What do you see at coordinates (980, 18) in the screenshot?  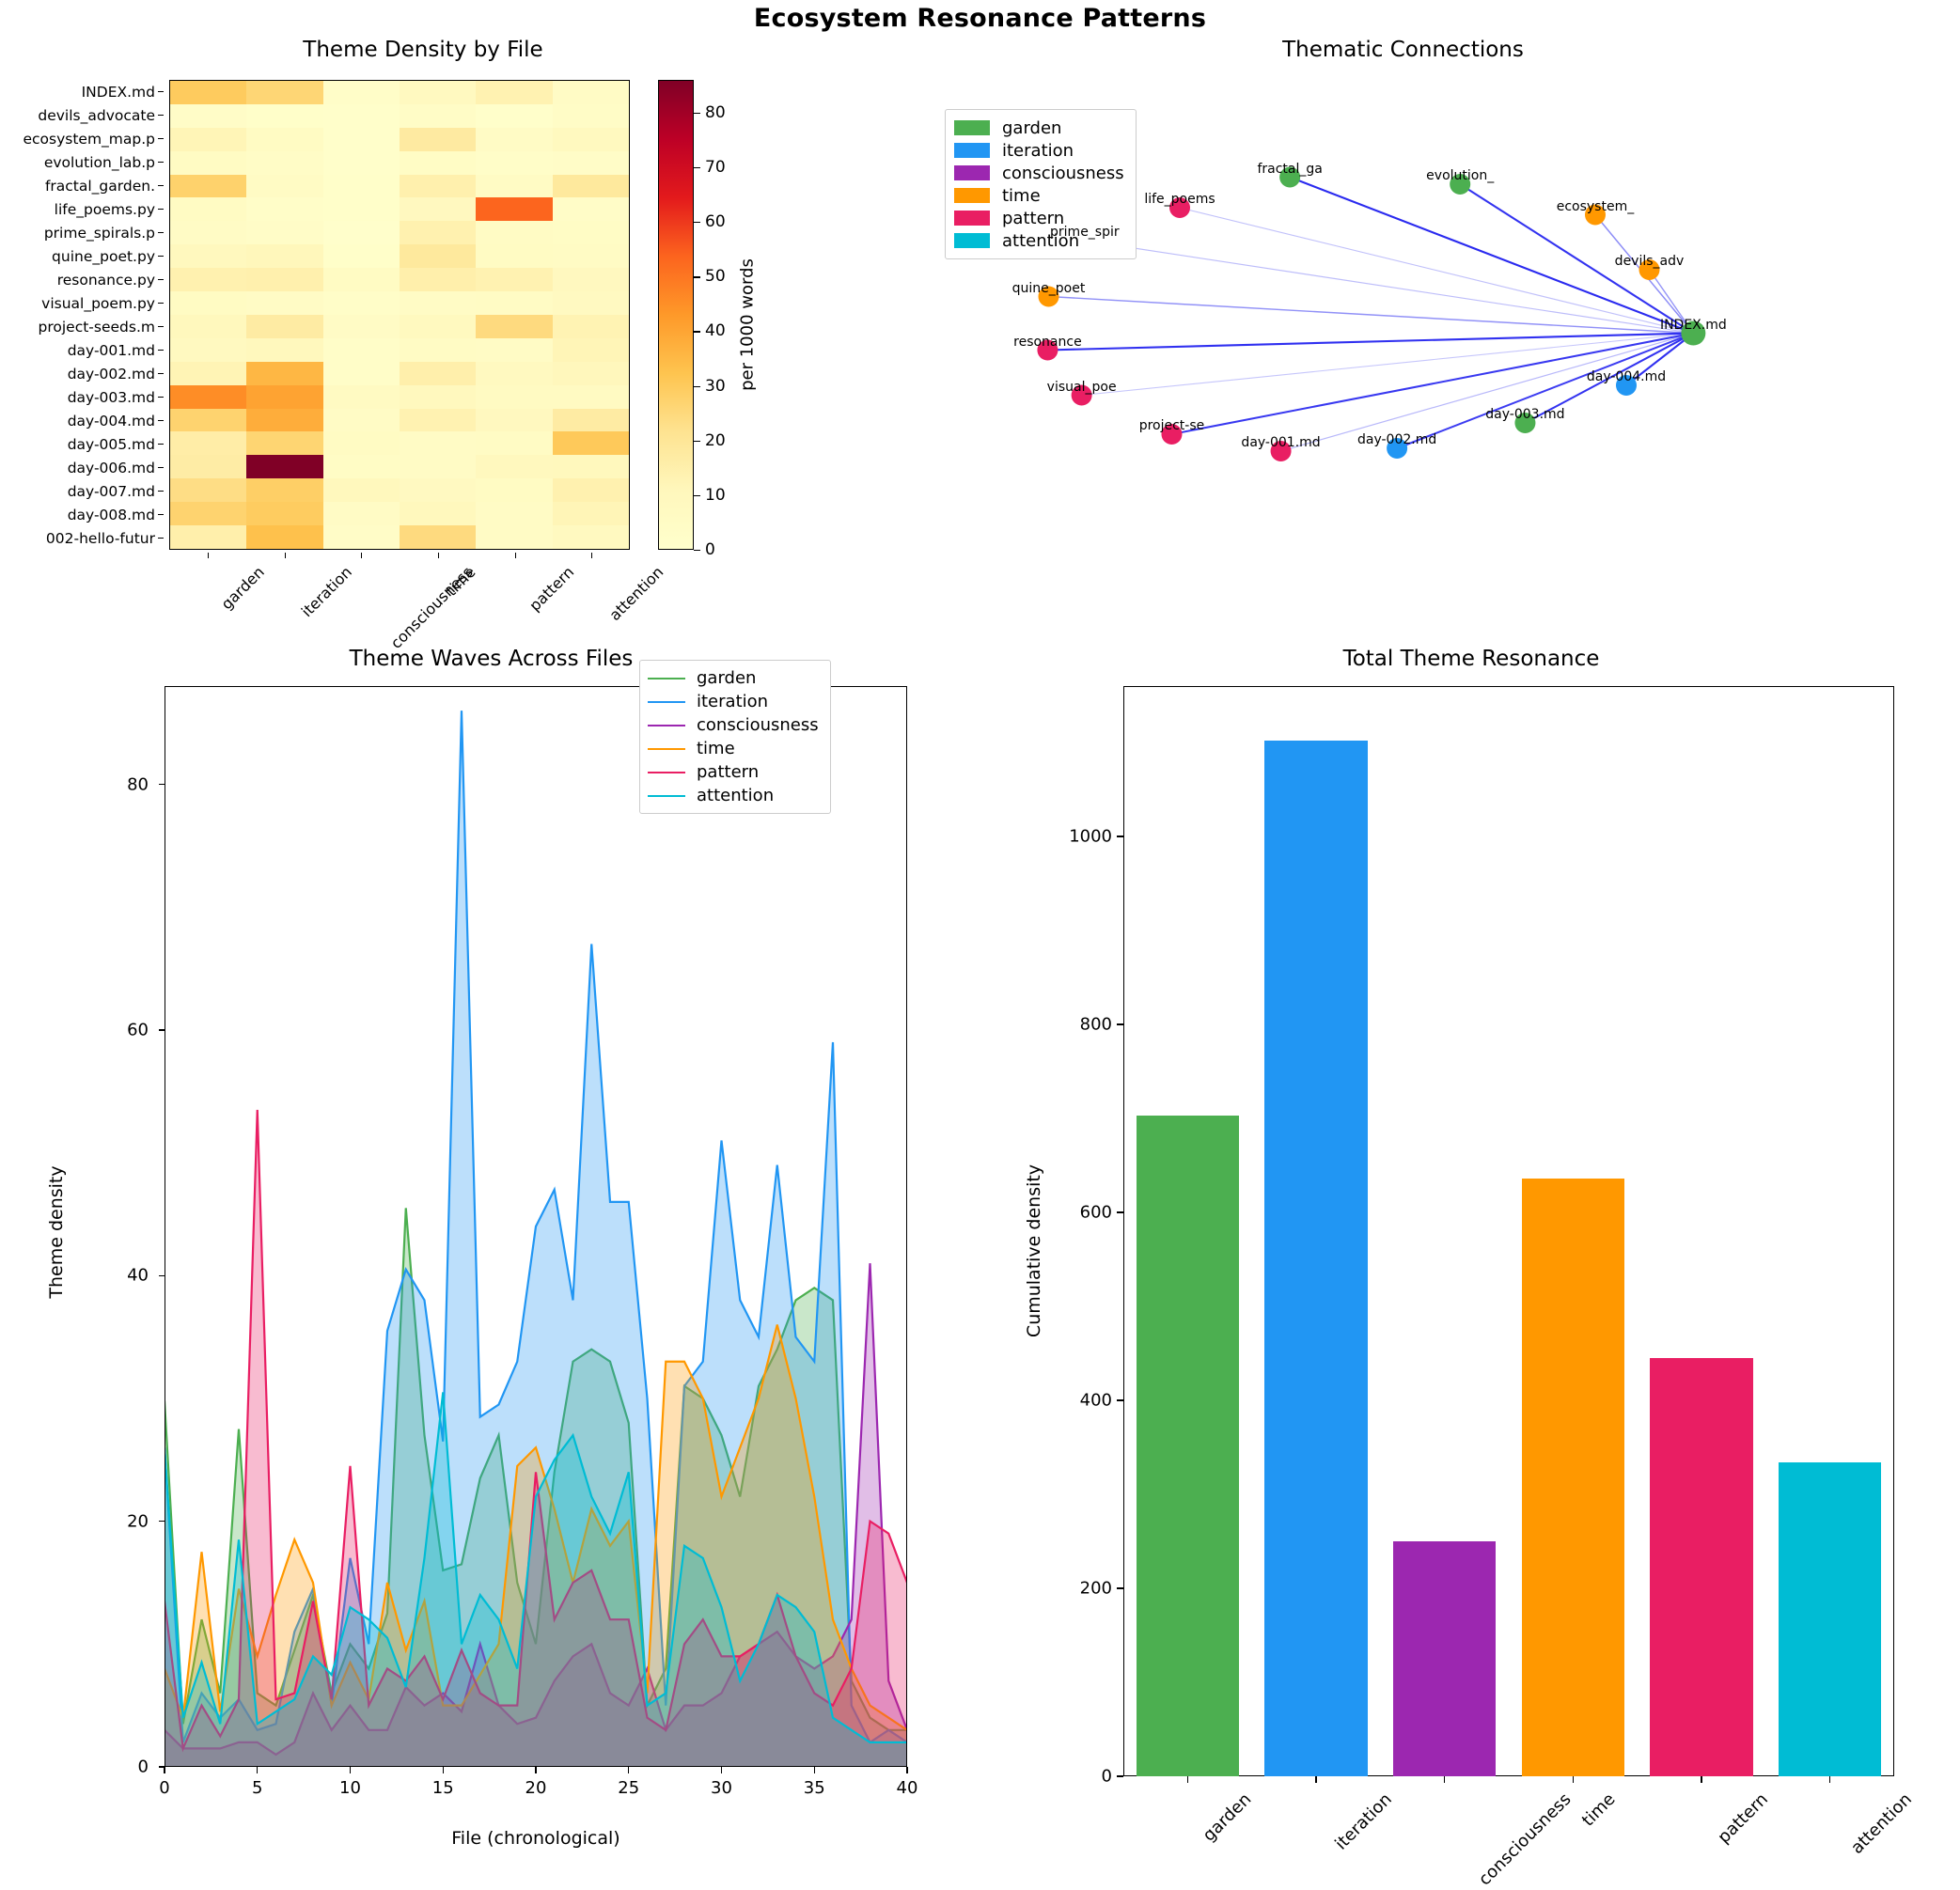 I see `figure-title: Ecosystem Resonance Patterns` at bounding box center [980, 18].